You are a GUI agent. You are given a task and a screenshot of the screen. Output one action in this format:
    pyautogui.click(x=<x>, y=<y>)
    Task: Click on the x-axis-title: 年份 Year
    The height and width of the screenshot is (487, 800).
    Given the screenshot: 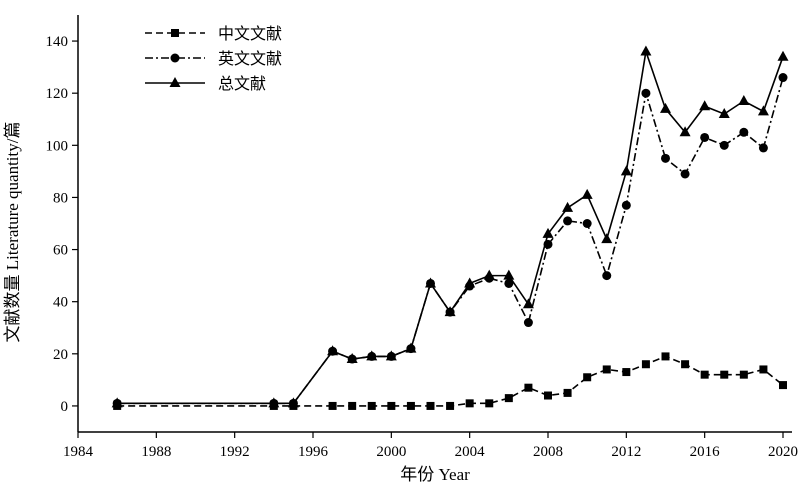 What is the action you would take?
    pyautogui.click(x=435, y=474)
    